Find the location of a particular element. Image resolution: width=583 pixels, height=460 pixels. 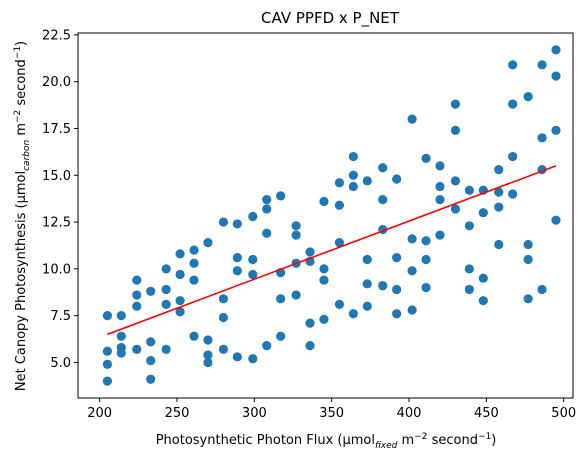

x-tick-label: 500 is located at coordinates (563, 413).